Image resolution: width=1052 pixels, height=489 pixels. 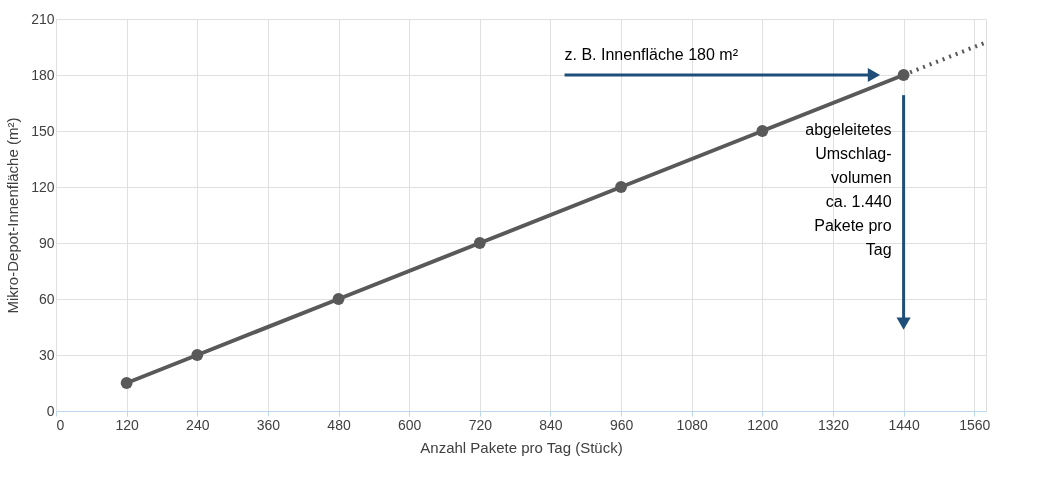 What do you see at coordinates (763, 424) in the screenshot?
I see `x-tick-label: 1200` at bounding box center [763, 424].